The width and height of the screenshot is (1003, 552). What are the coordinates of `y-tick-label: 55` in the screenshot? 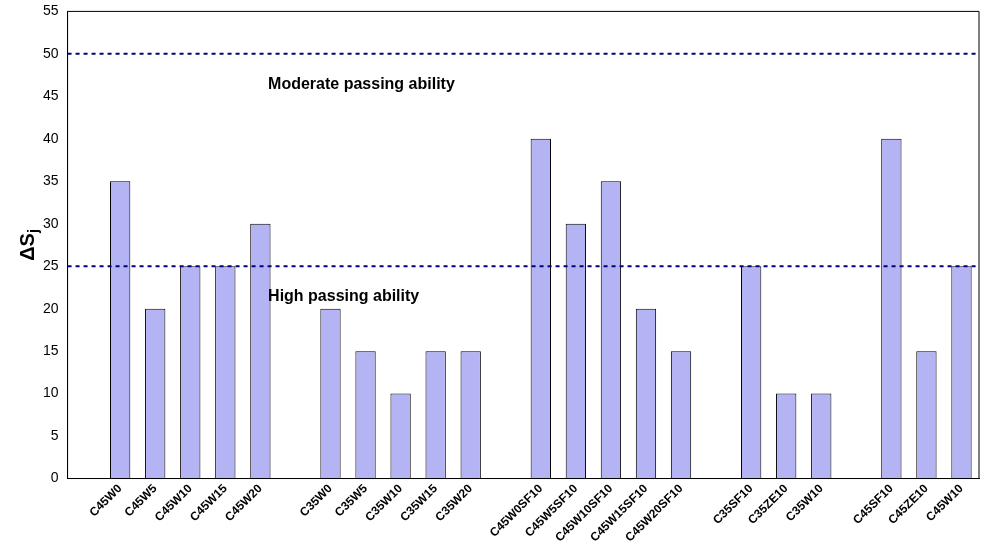 It's located at (50, 10).